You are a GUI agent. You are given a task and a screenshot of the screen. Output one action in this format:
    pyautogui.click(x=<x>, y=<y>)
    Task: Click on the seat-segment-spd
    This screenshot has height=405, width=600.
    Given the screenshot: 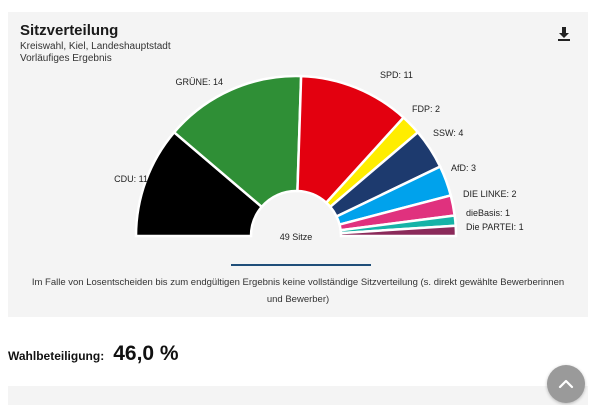 What is the action you would take?
    pyautogui.click(x=351, y=139)
    